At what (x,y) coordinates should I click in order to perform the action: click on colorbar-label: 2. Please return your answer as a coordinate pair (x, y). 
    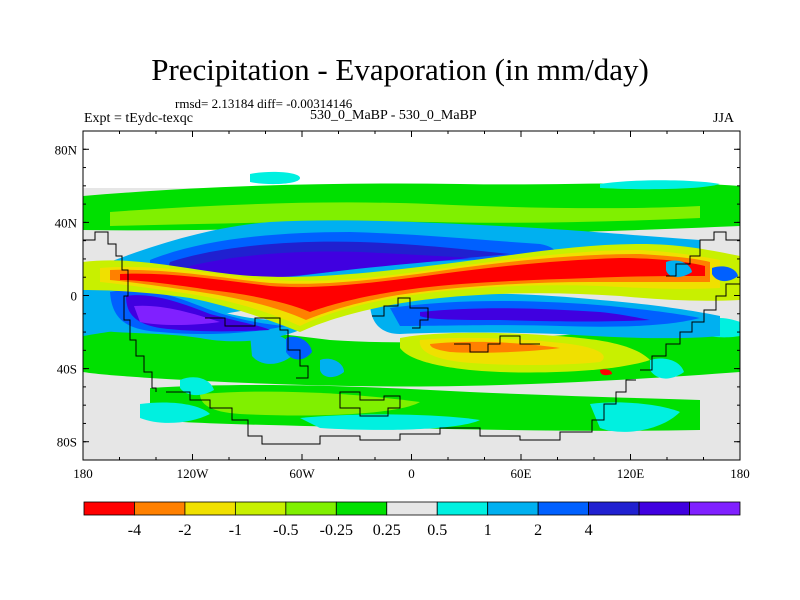
    Looking at the image, I should click on (538, 530).